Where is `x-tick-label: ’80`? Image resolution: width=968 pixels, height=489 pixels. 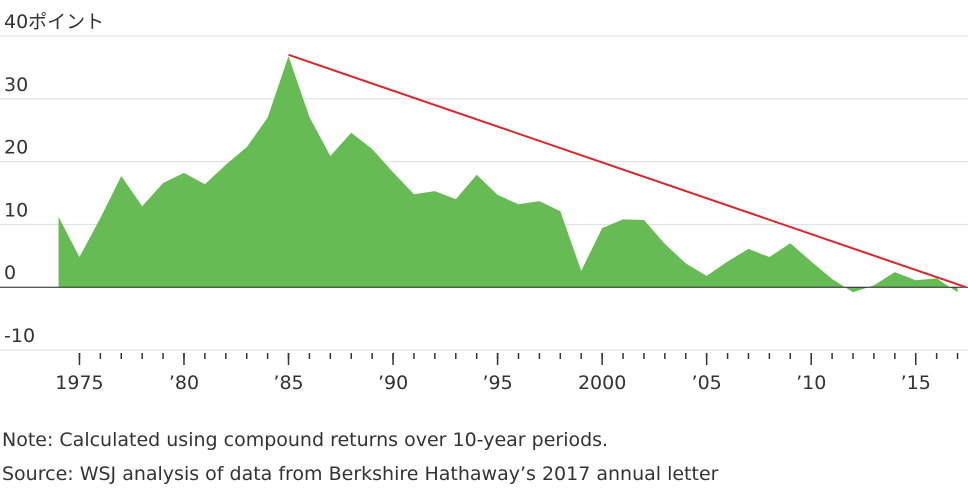 x-tick-label: ’80 is located at coordinates (184, 383).